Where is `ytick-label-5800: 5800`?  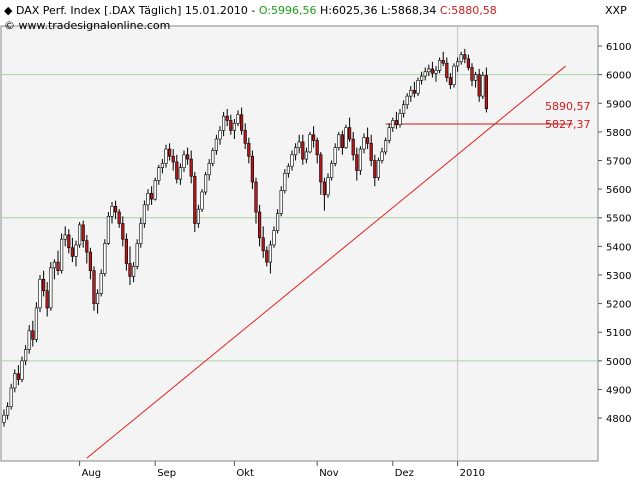 ytick-label-5800: 5800 is located at coordinates (618, 133).